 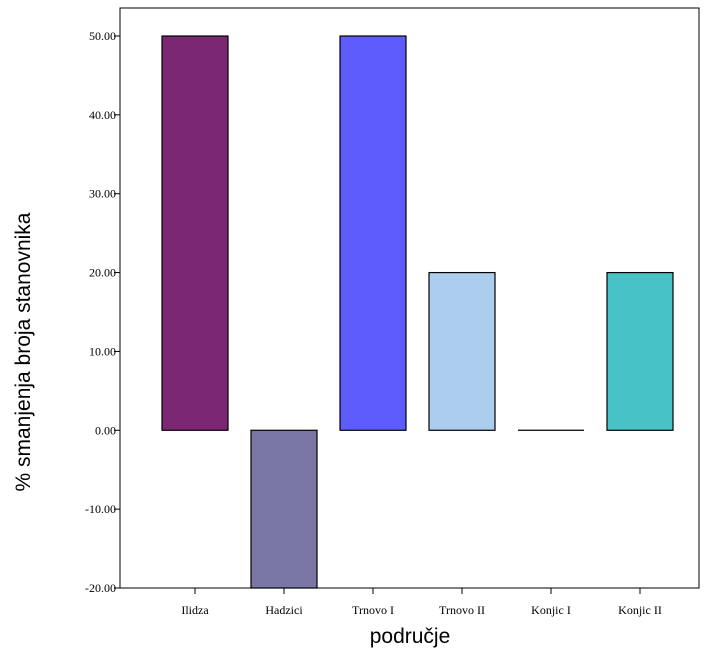 What do you see at coordinates (102, 351) in the screenshot?
I see `y-tick-label: 10.00` at bounding box center [102, 351].